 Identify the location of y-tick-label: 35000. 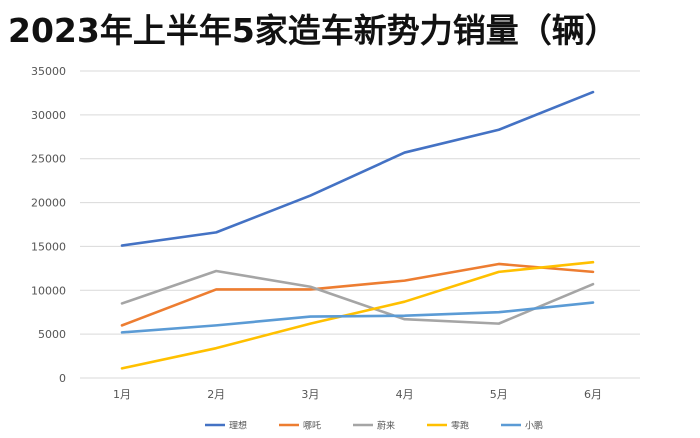
(48, 71).